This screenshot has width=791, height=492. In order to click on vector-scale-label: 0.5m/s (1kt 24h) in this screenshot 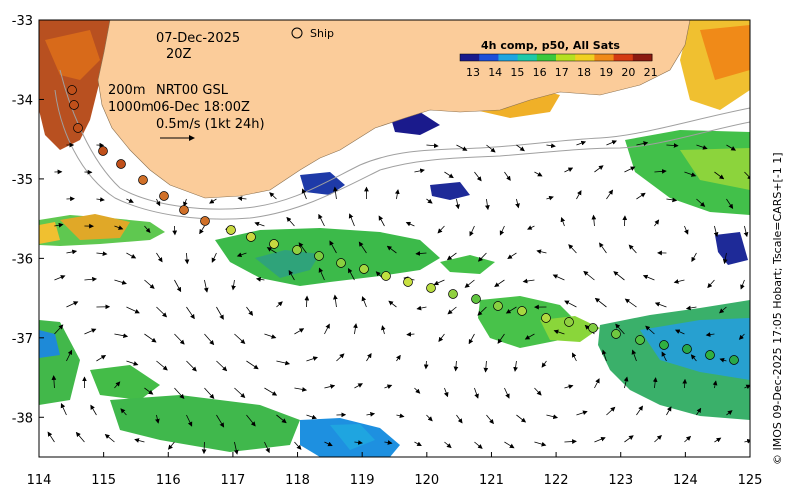, I will do `click(210, 124)`.